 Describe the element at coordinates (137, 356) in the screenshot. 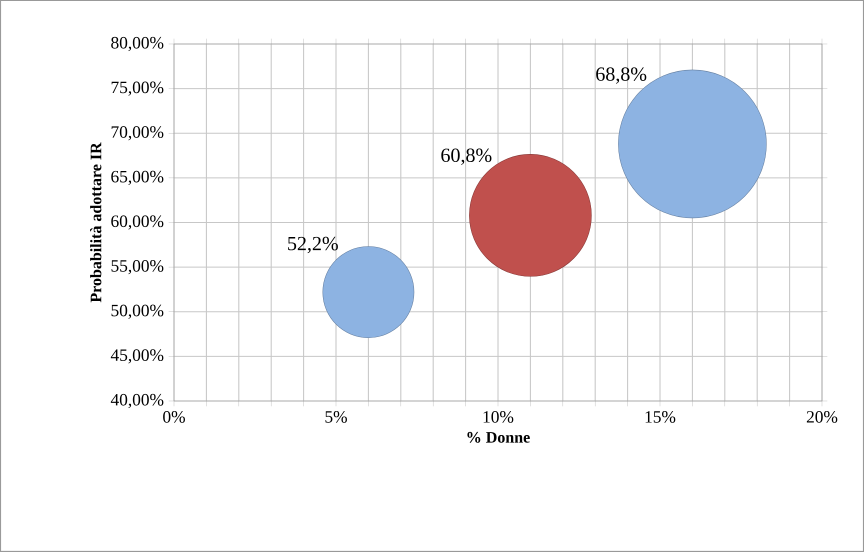

I see `y-tick-label: 45,00%` at that location.